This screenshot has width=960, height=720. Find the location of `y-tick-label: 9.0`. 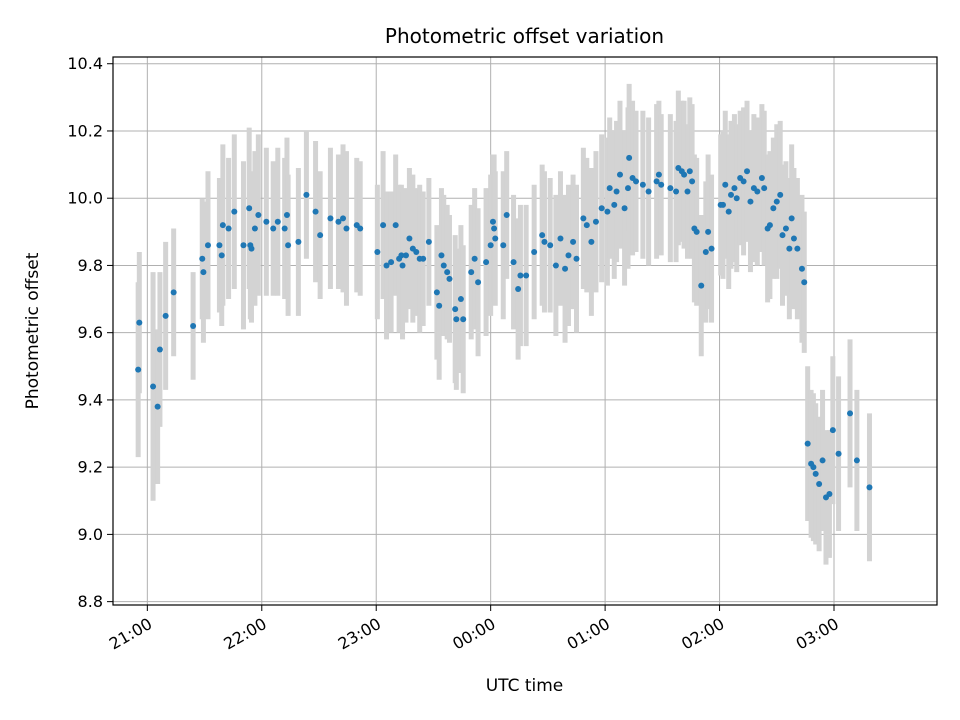

y-tick-label: 9.0 is located at coordinates (90, 534).